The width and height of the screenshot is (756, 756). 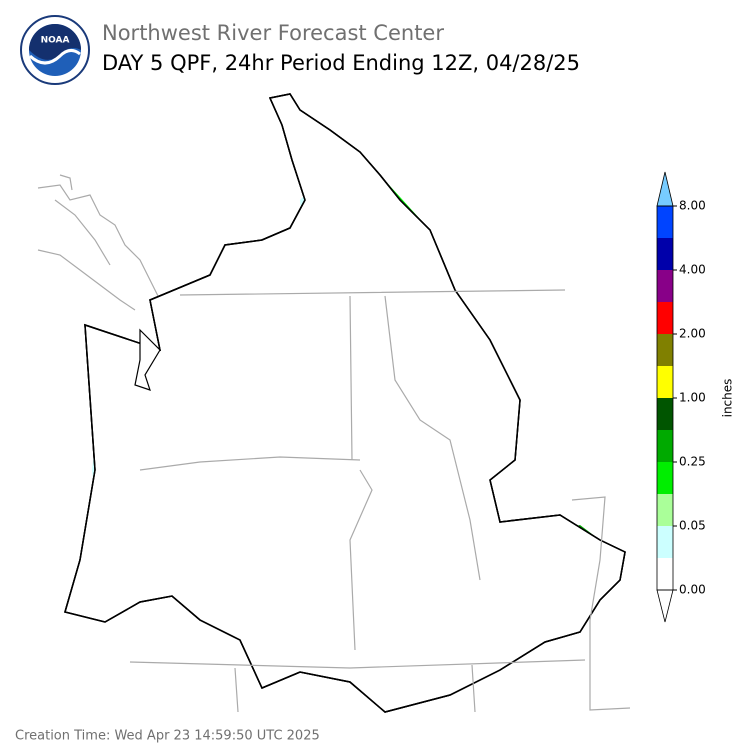 What do you see at coordinates (665, 606) in the screenshot?
I see `colorbar-extend-under` at bounding box center [665, 606].